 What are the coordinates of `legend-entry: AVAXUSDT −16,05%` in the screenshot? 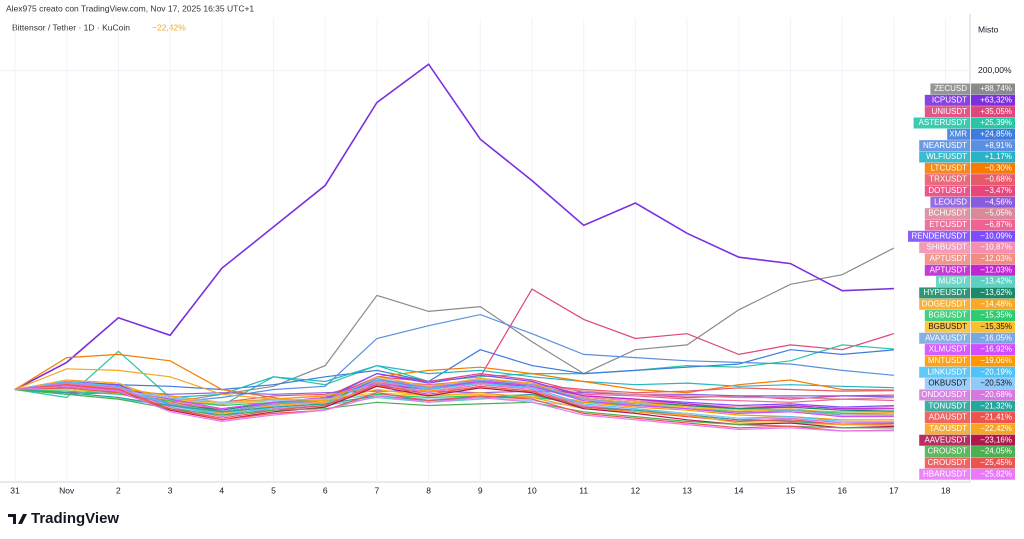 It's located at (967, 338).